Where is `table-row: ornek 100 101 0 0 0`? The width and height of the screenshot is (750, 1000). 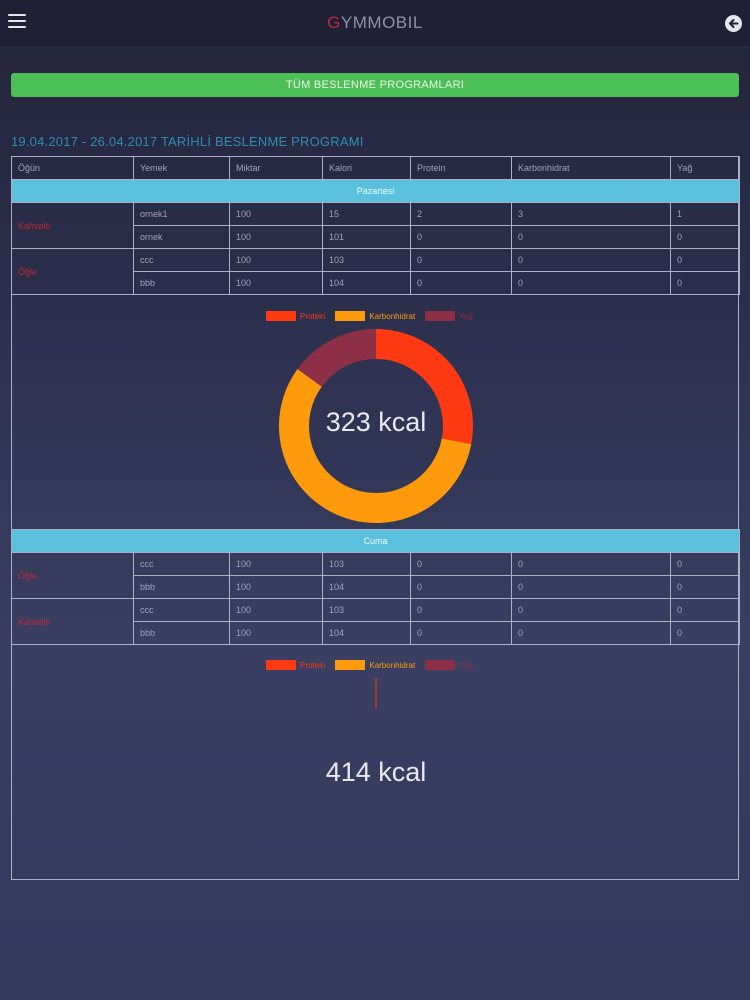
table-row: ornek 100 101 0 0 0 is located at coordinates (376, 237).